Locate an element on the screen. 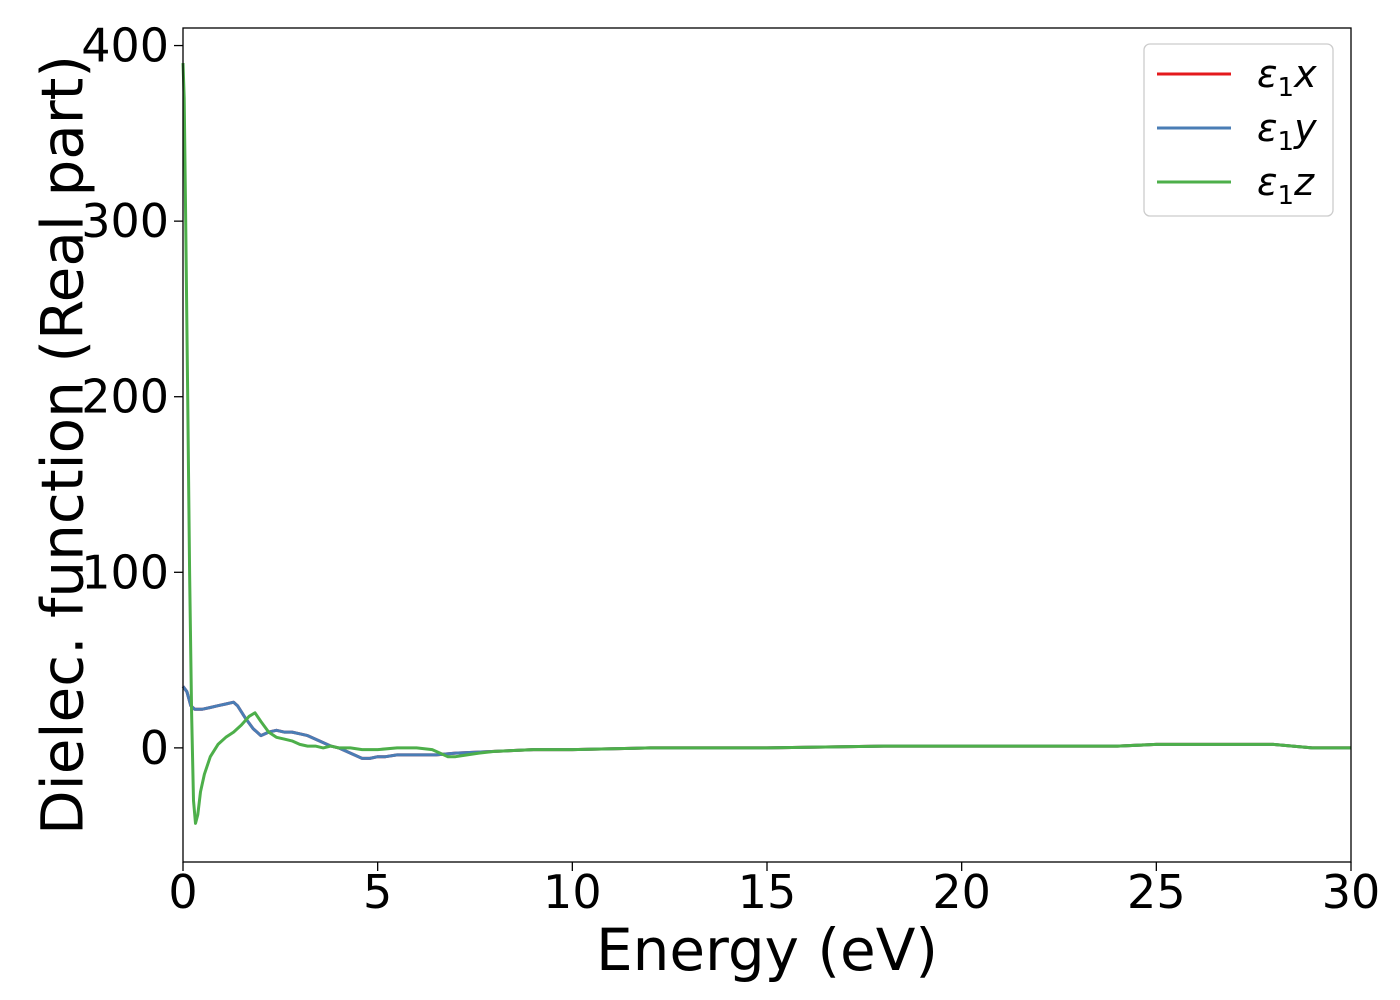  y-tick-label: 0 is located at coordinates (154, 748).